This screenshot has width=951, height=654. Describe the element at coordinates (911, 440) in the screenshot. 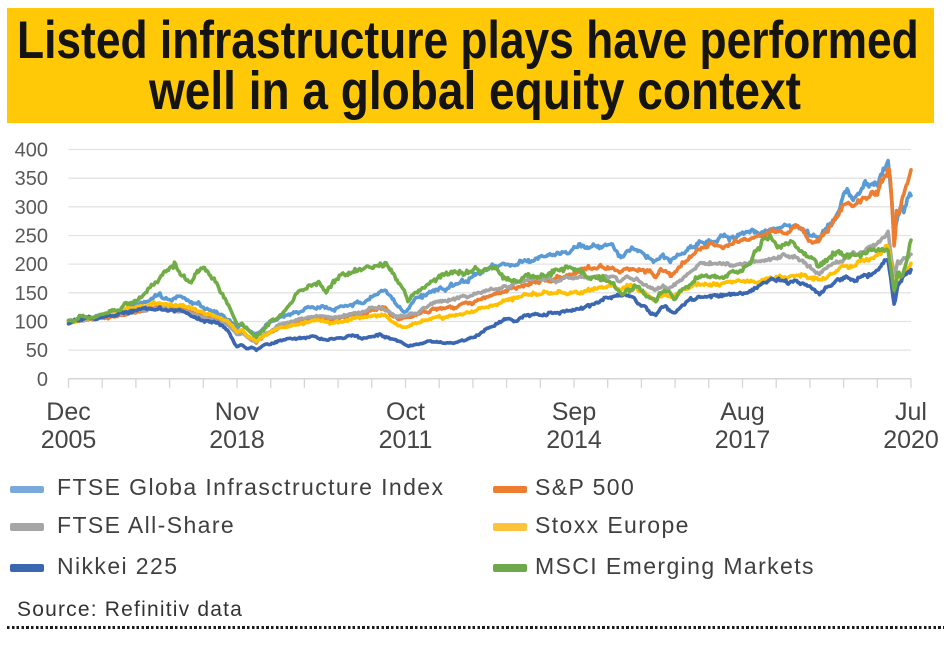

I see `svg-text: 2020` at that location.